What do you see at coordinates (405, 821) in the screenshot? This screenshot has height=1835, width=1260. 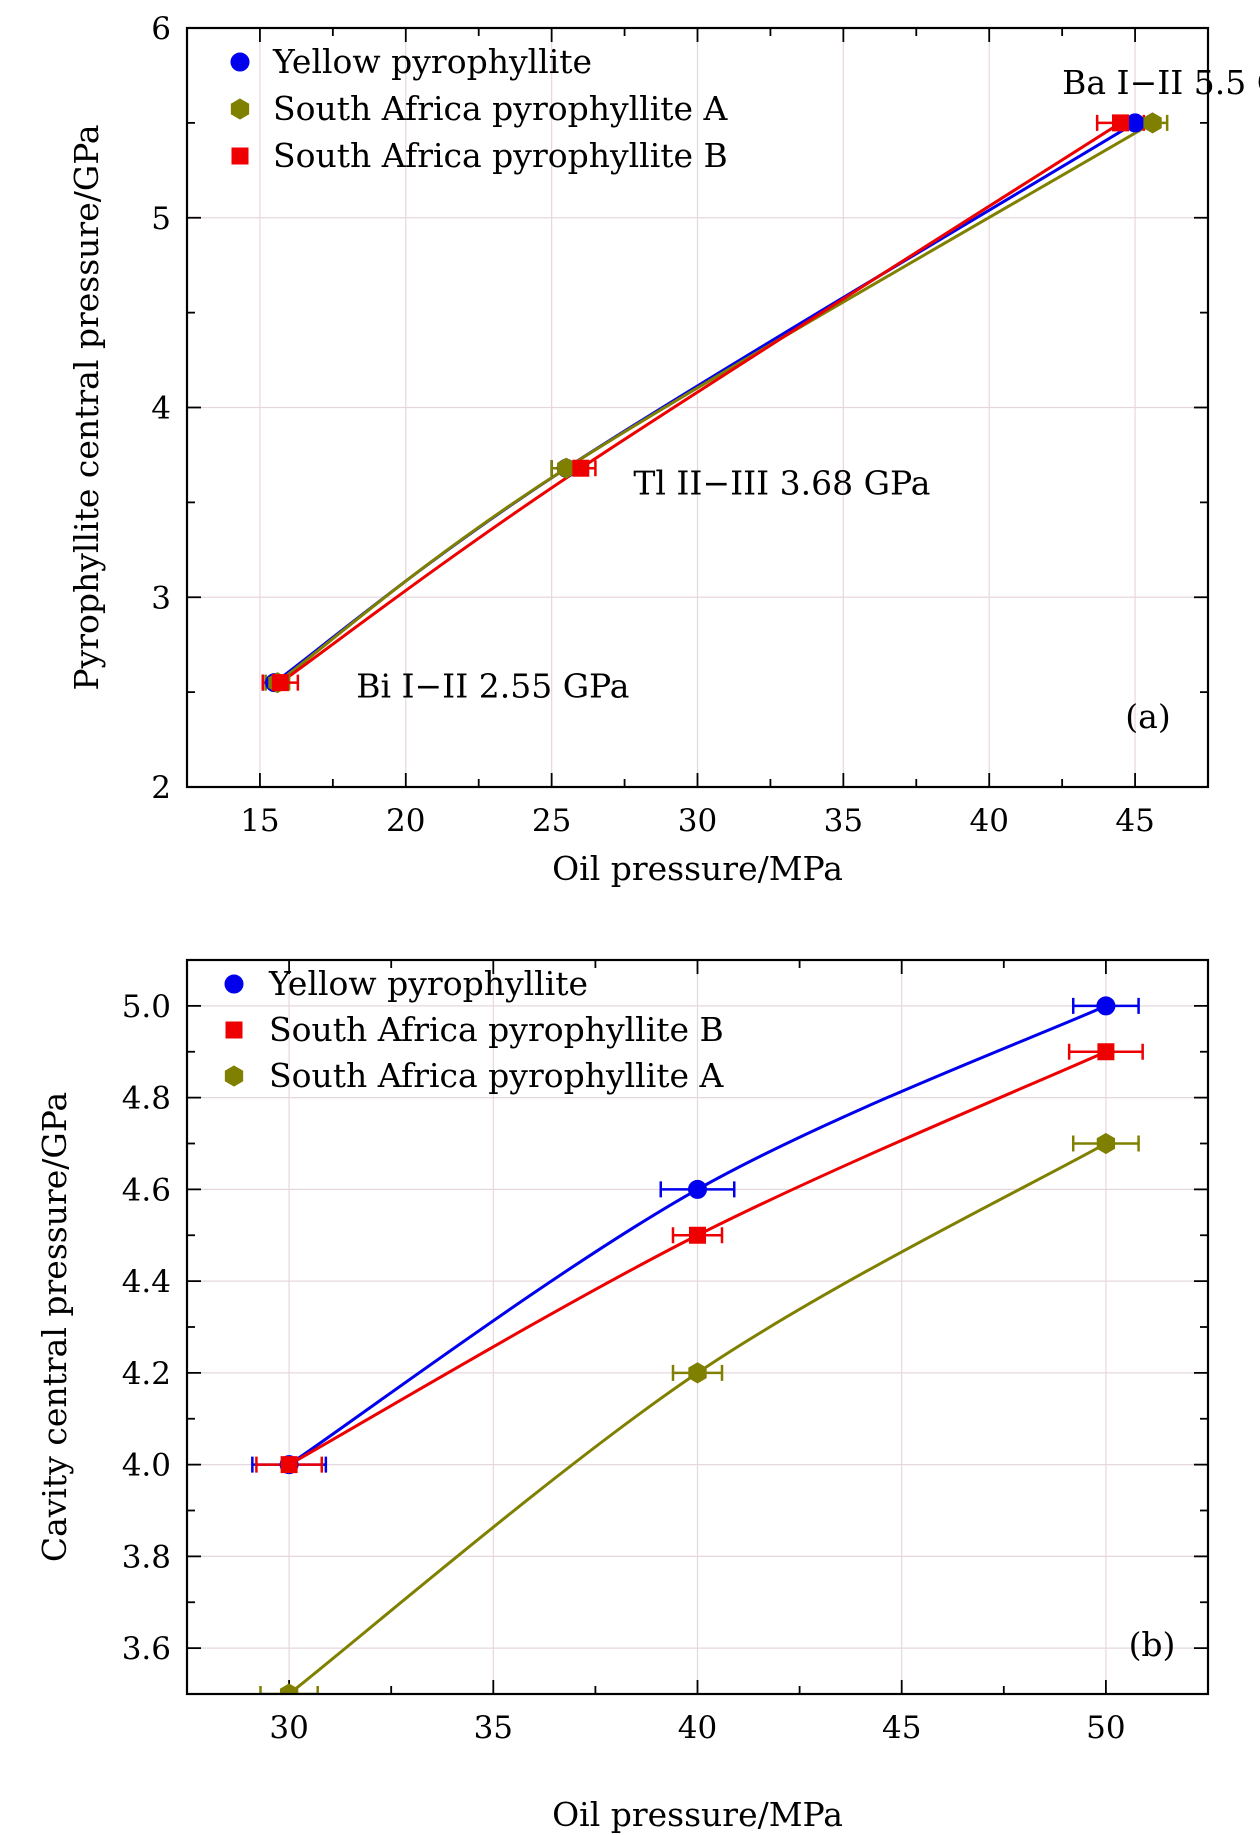 I see `x-tick-label: 20` at bounding box center [405, 821].